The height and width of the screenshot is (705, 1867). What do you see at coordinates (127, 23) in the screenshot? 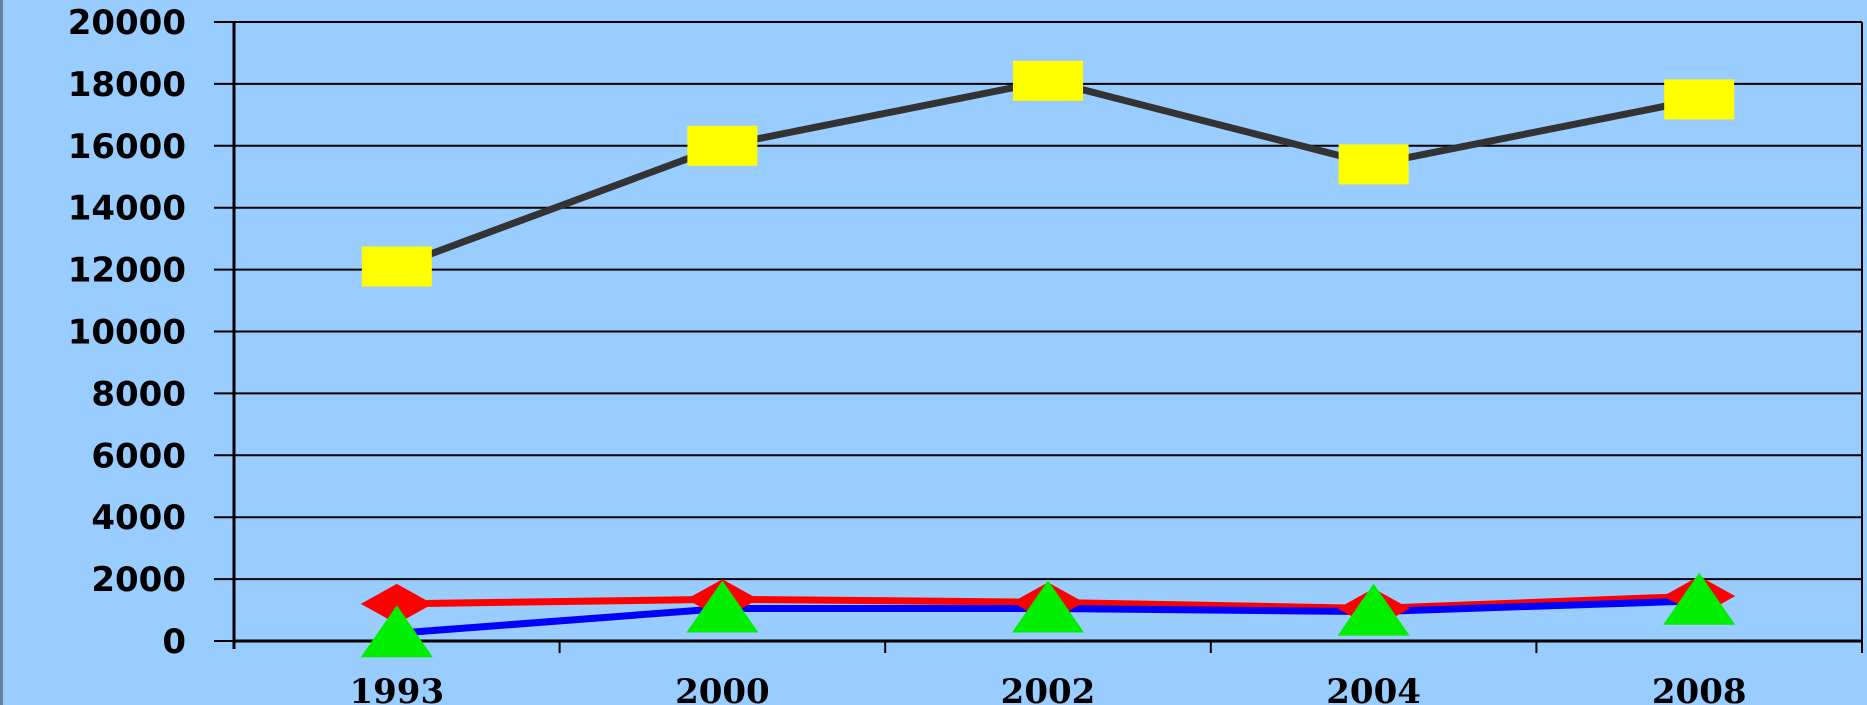
I see `y-tick-label: 20000` at bounding box center [127, 23].